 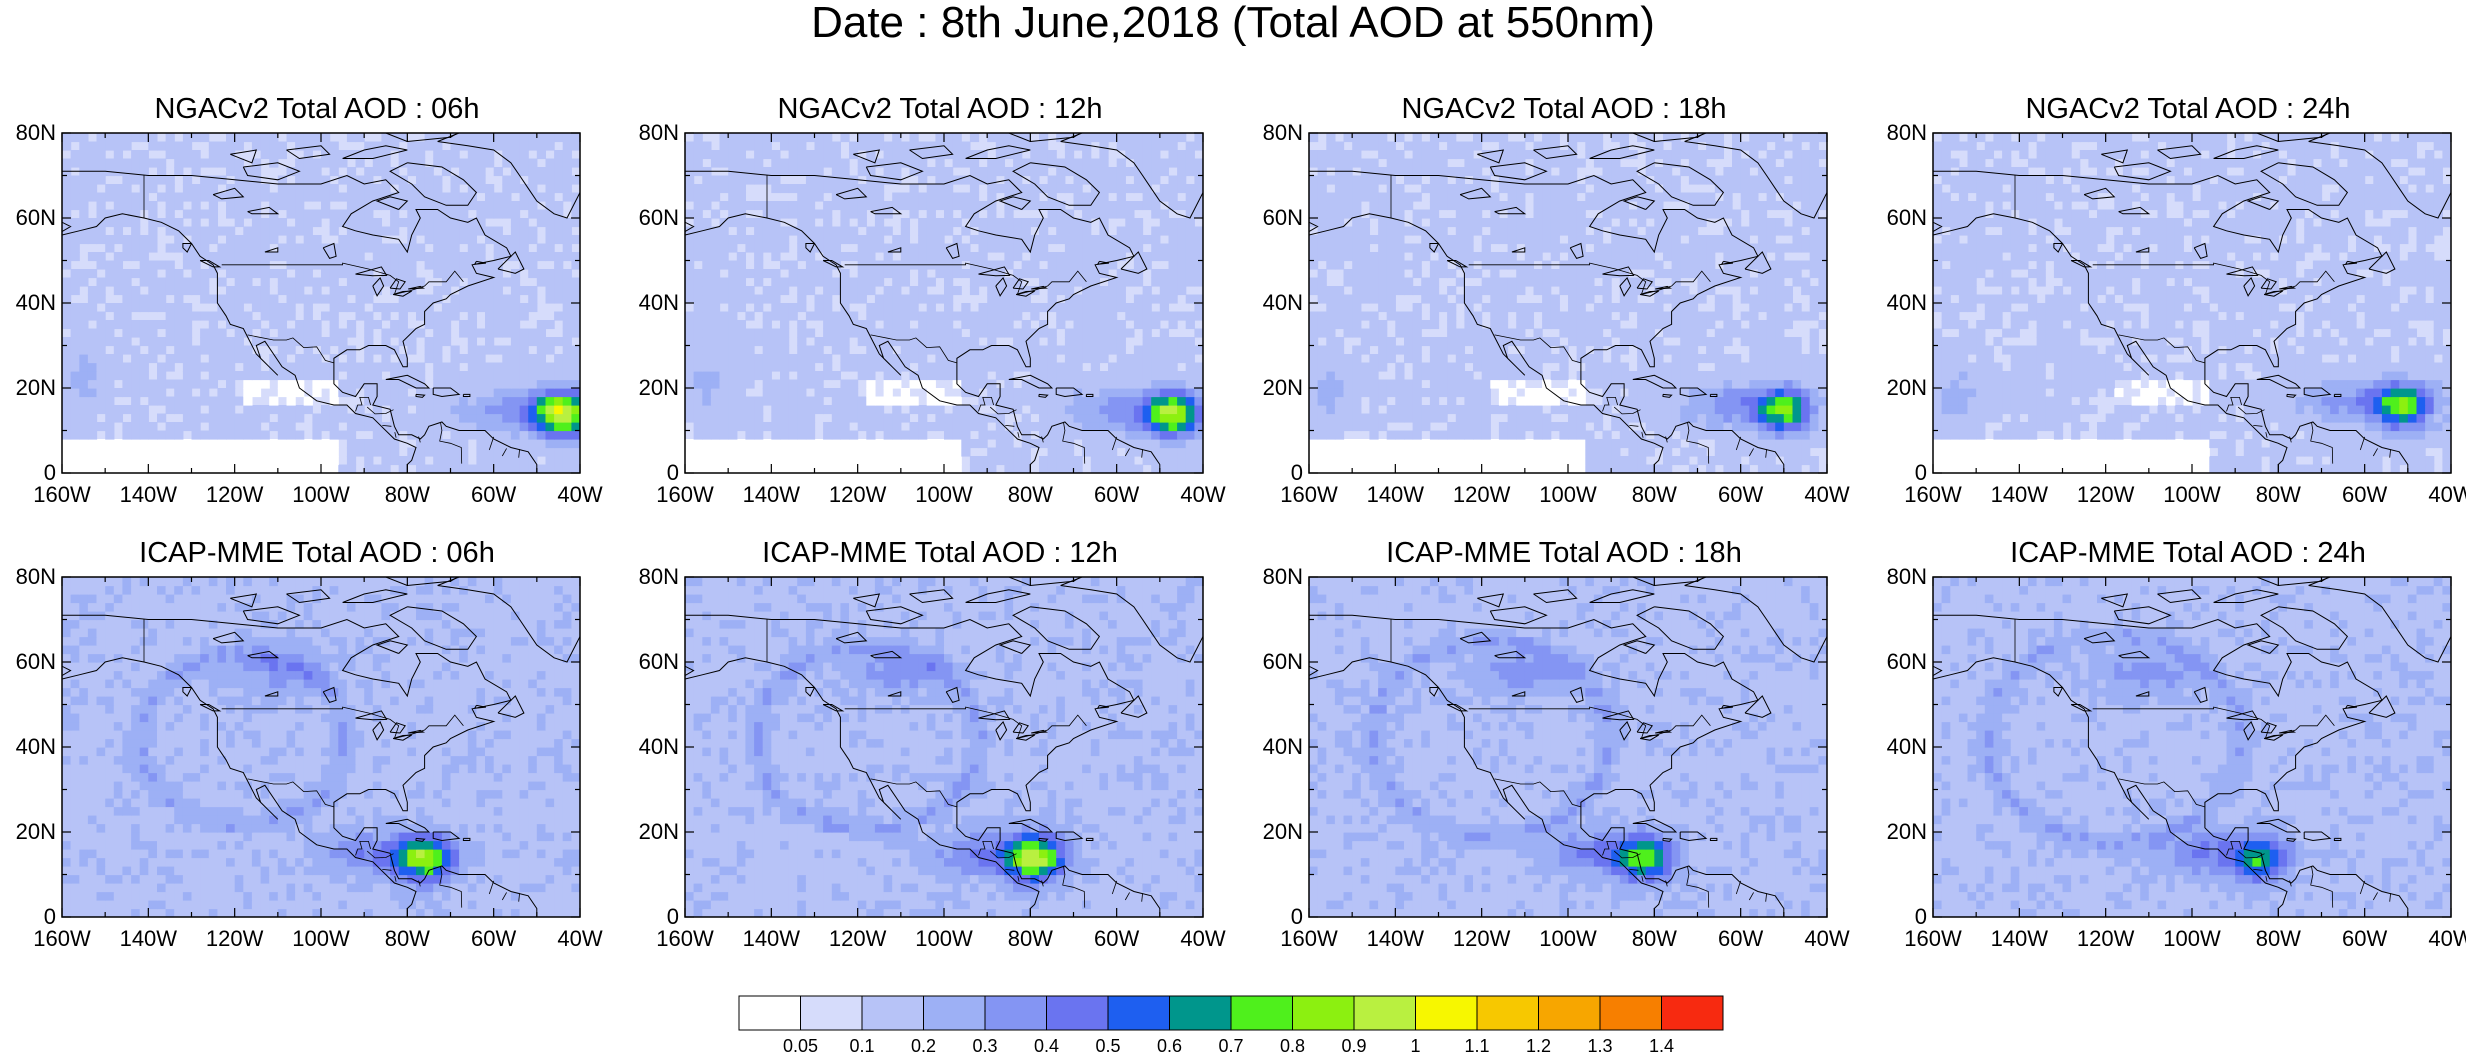 What do you see at coordinates (1564, 553) in the screenshot?
I see `panel-title: ICAP-MME Total AOD : 18h` at bounding box center [1564, 553].